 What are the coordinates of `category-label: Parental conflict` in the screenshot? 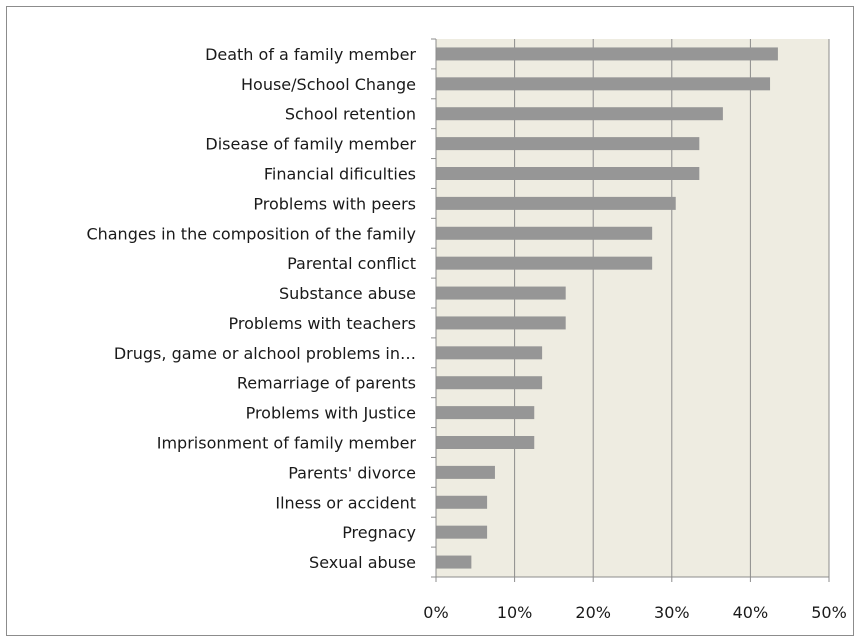 It's located at (351, 263).